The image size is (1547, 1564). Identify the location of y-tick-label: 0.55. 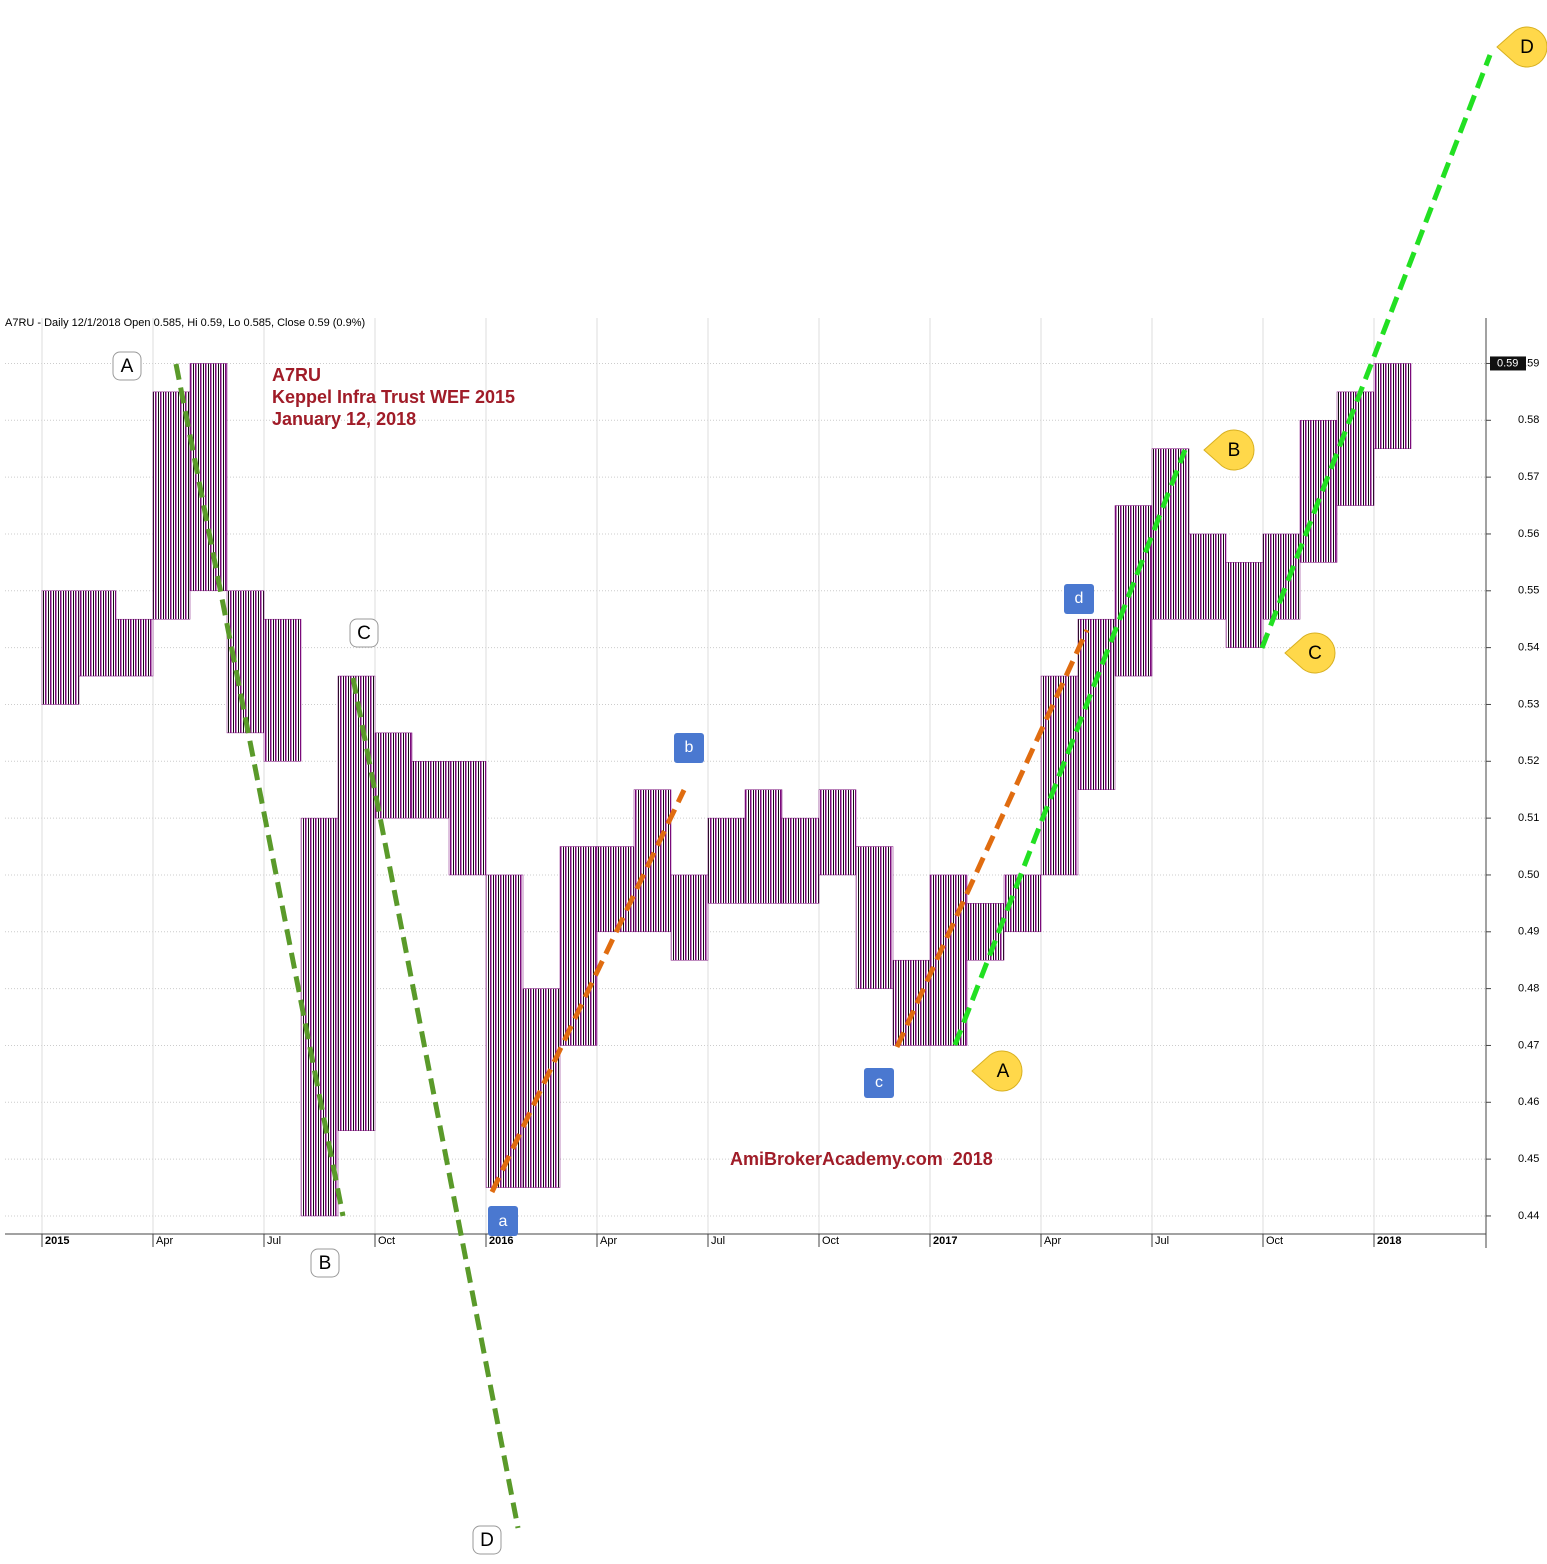
(1528, 591).